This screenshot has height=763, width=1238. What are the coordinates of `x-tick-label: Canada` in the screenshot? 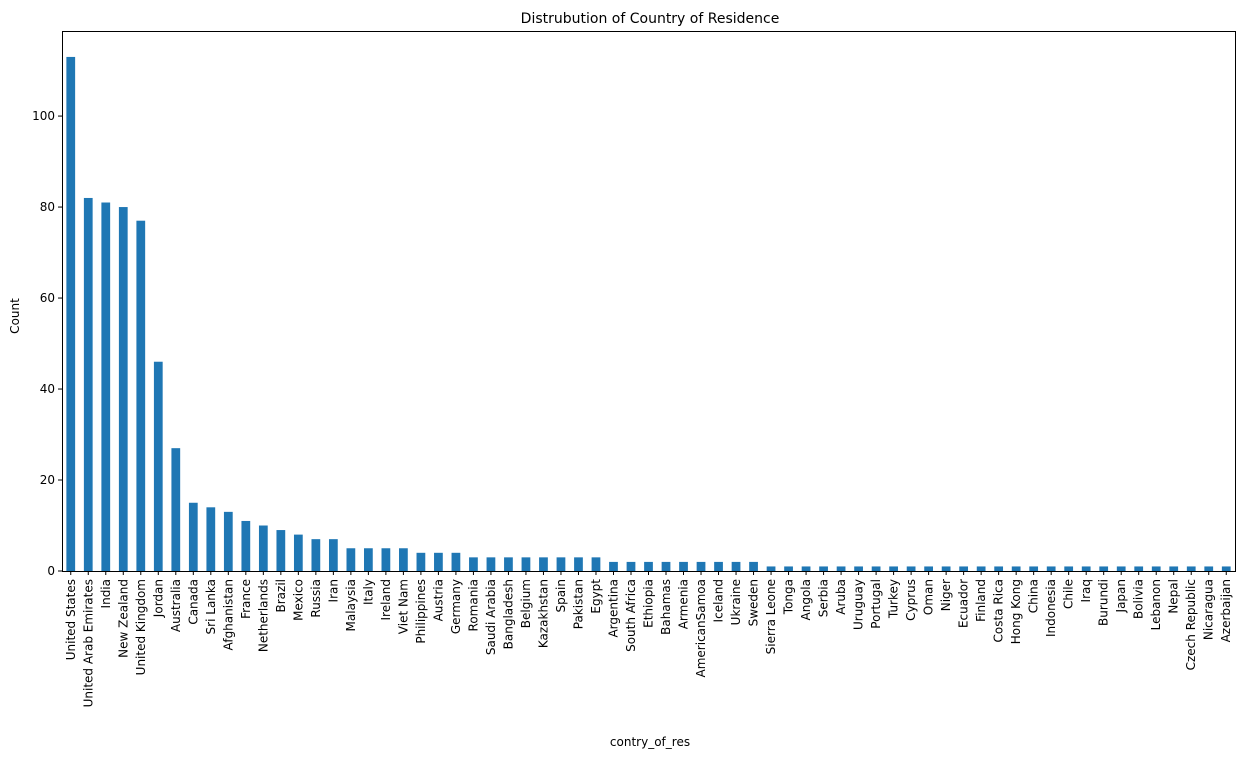 It's located at (193, 602).